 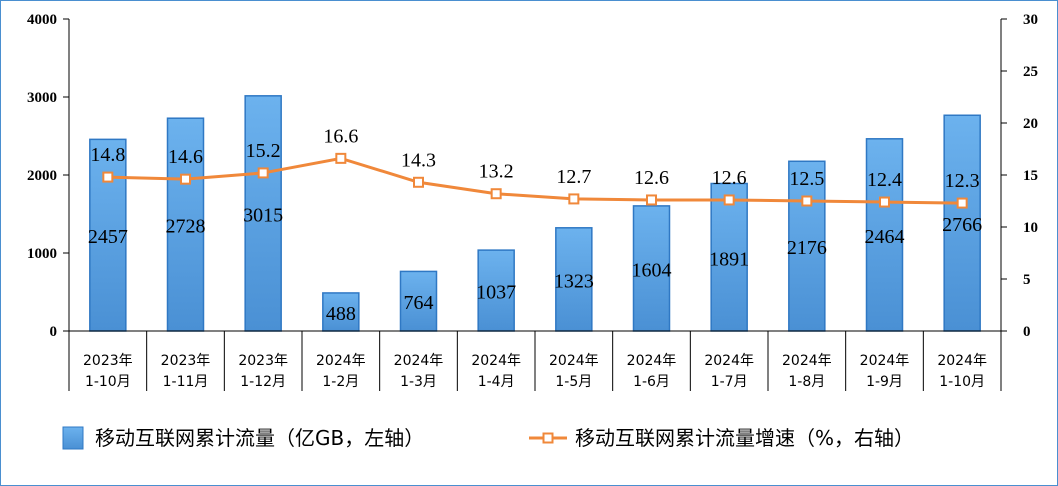 What do you see at coordinates (42, 98) in the screenshot?
I see `y-left-tick-label: 3000` at bounding box center [42, 98].